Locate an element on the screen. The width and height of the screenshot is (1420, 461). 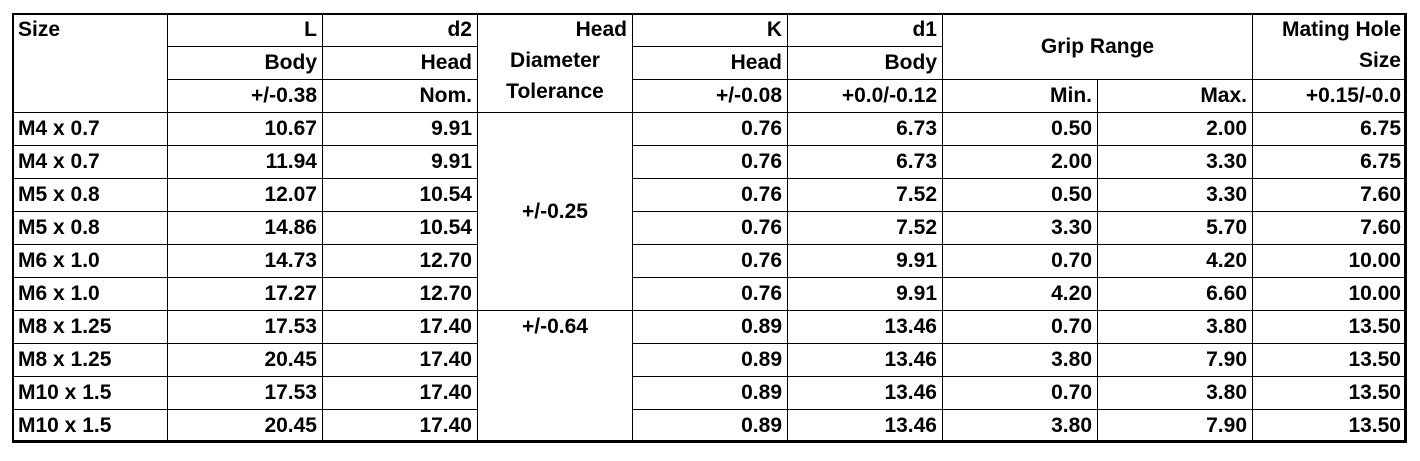
cell-L-body: 20.45 is located at coordinates (245, 360).